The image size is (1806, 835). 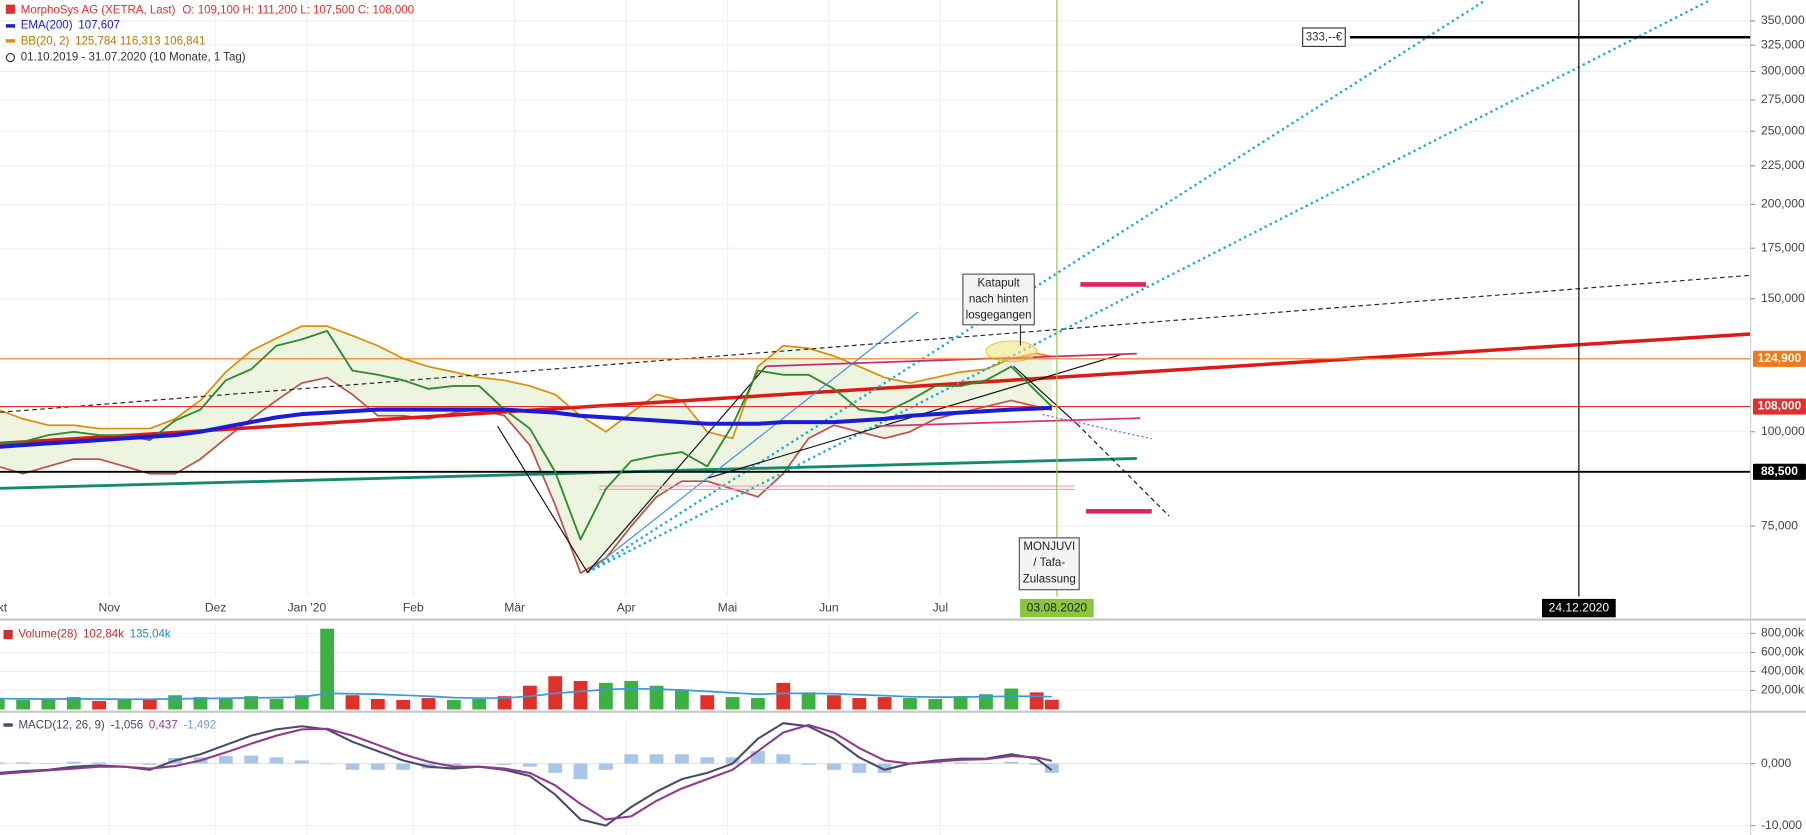 I want to click on annotation-text: losgegangen, so click(x=999, y=316).